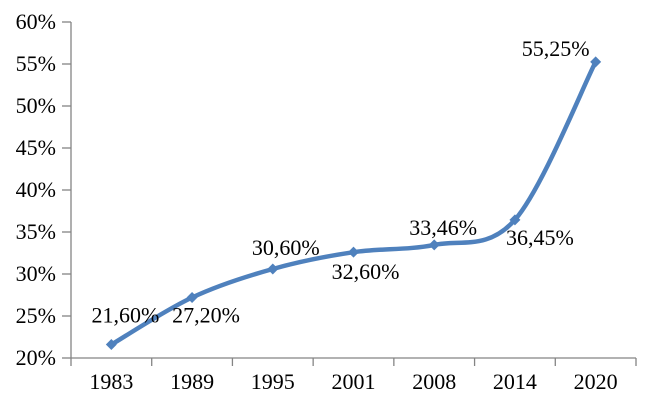 The image size is (658, 409). What do you see at coordinates (36, 21) in the screenshot?
I see `y-axis-tick-label: 60%` at bounding box center [36, 21].